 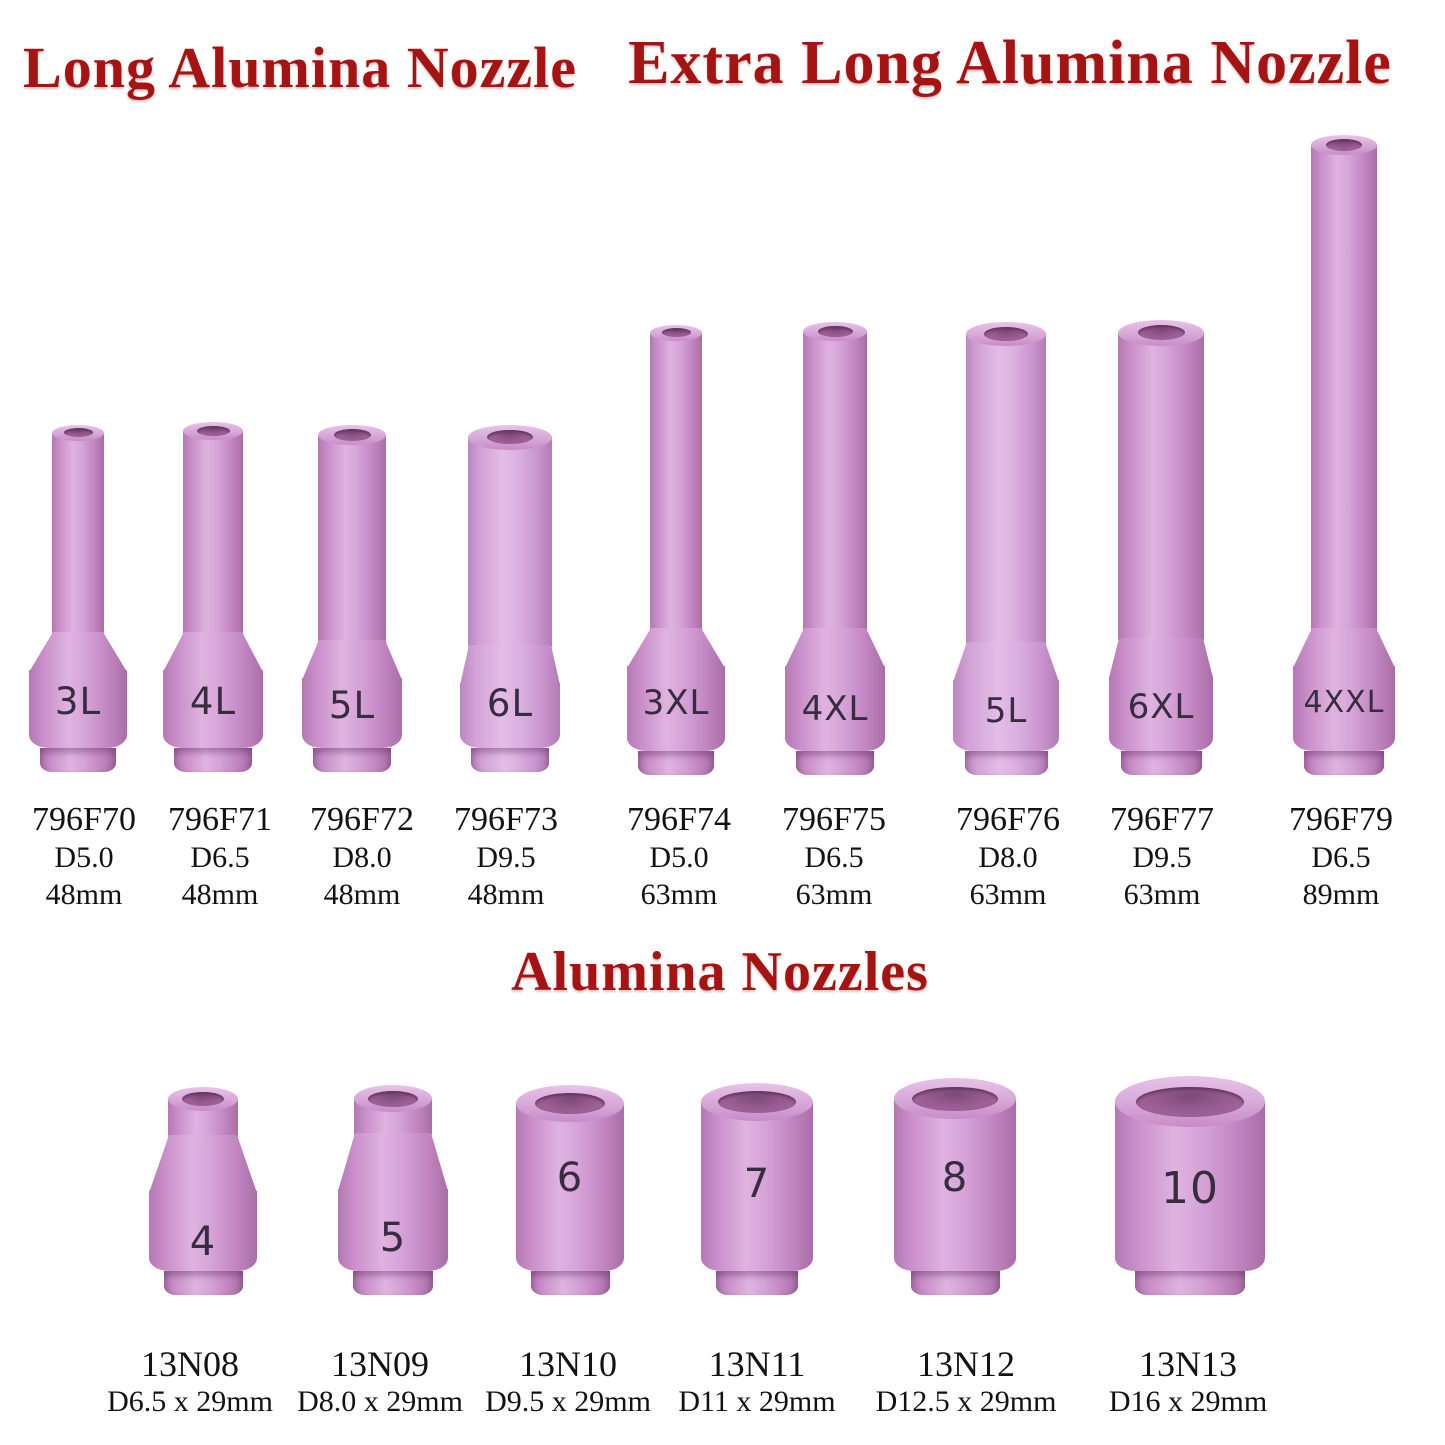 I want to click on nozzle-796f75: 4XL, so click(x=835, y=548).